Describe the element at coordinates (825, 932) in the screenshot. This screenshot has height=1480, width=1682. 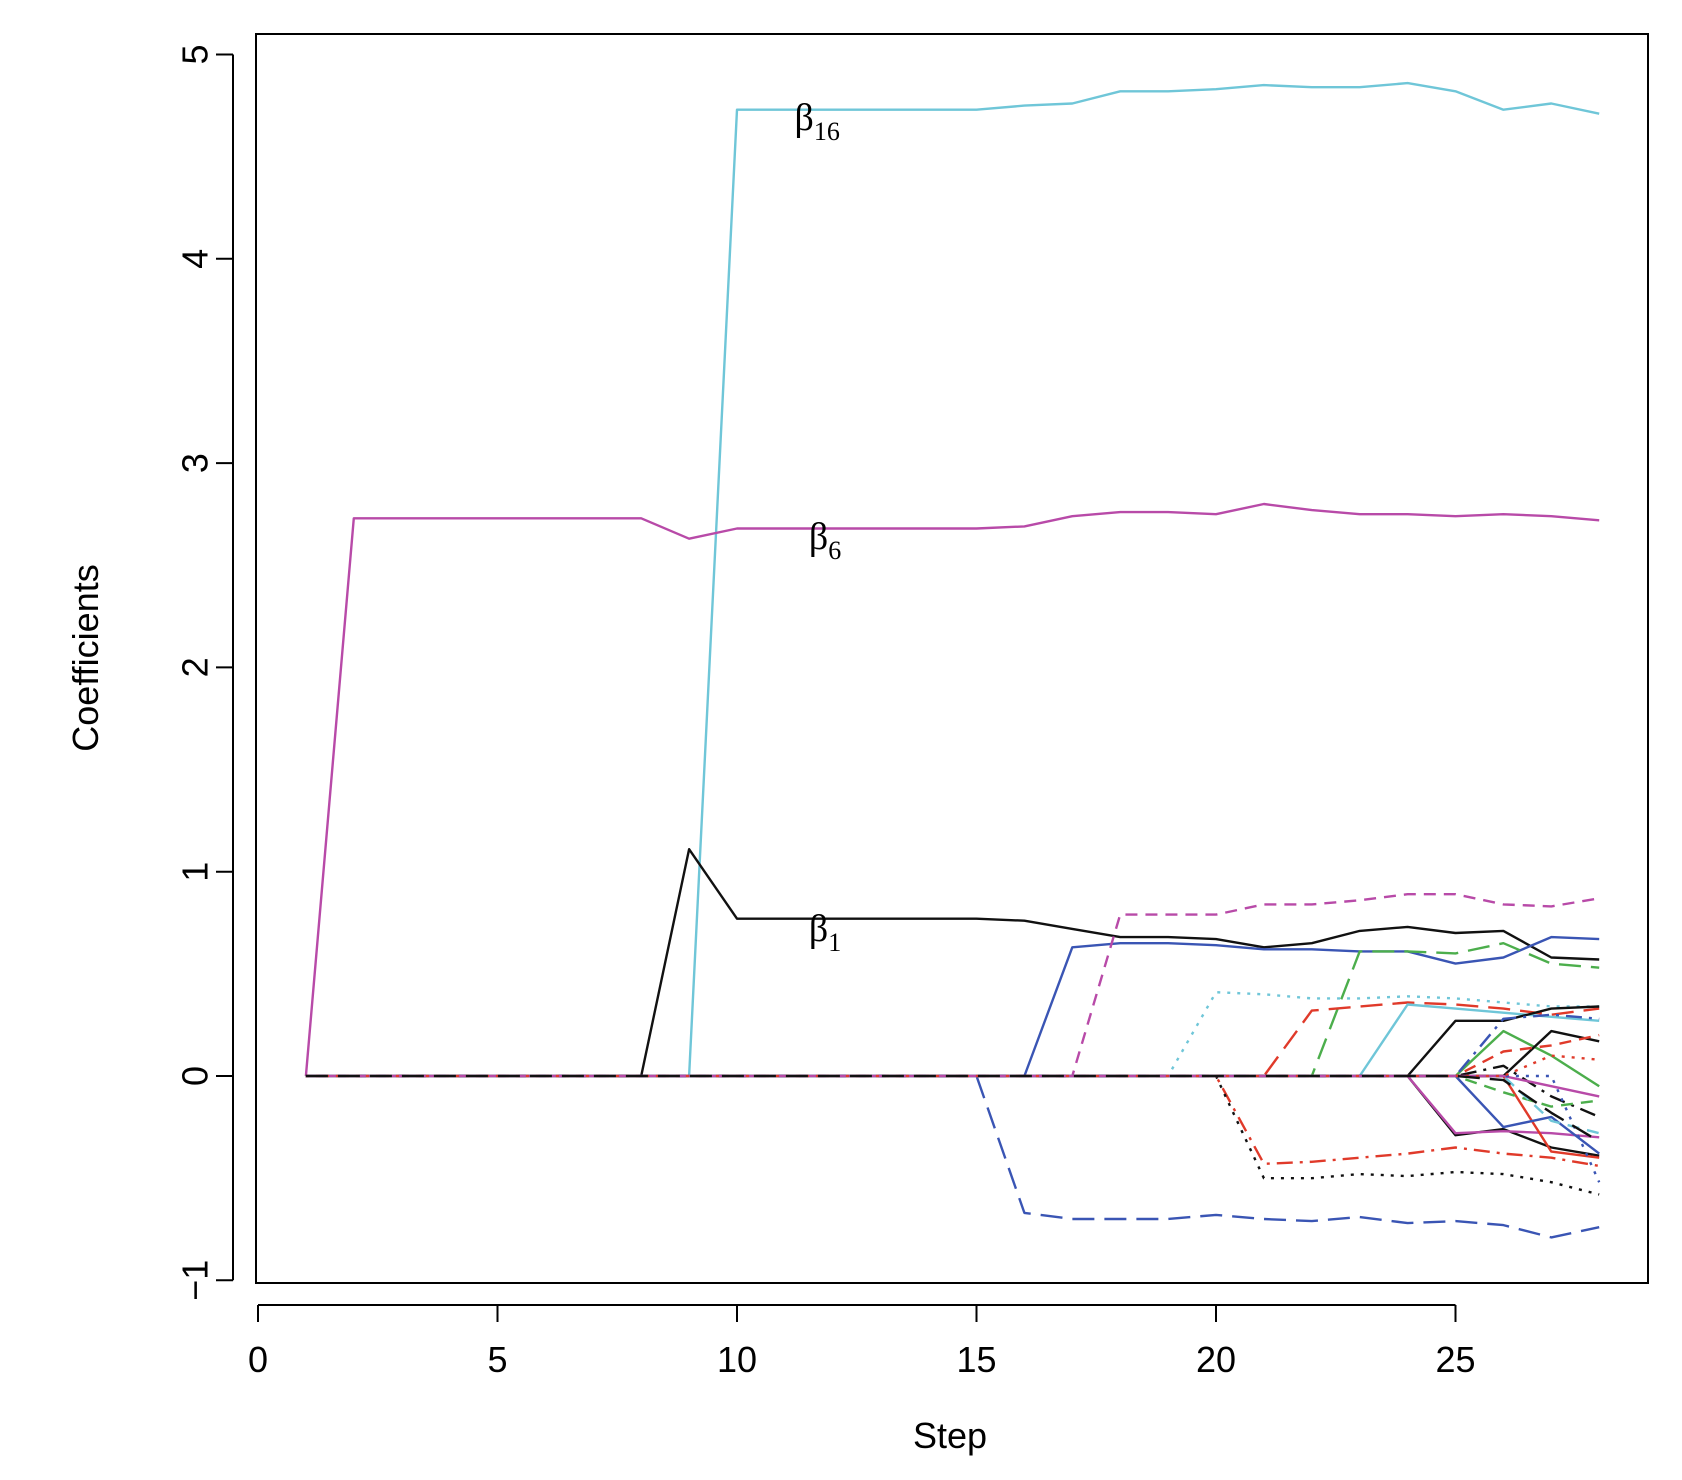
I see `beta-label-1: β1` at that location.